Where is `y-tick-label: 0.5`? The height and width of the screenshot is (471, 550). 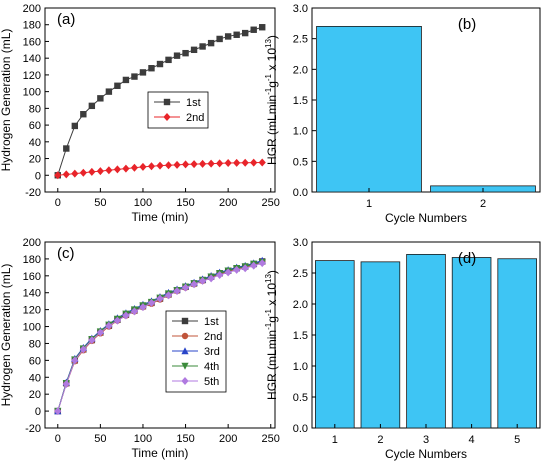 y-tick-label: 0.5 is located at coordinates (300, 398).